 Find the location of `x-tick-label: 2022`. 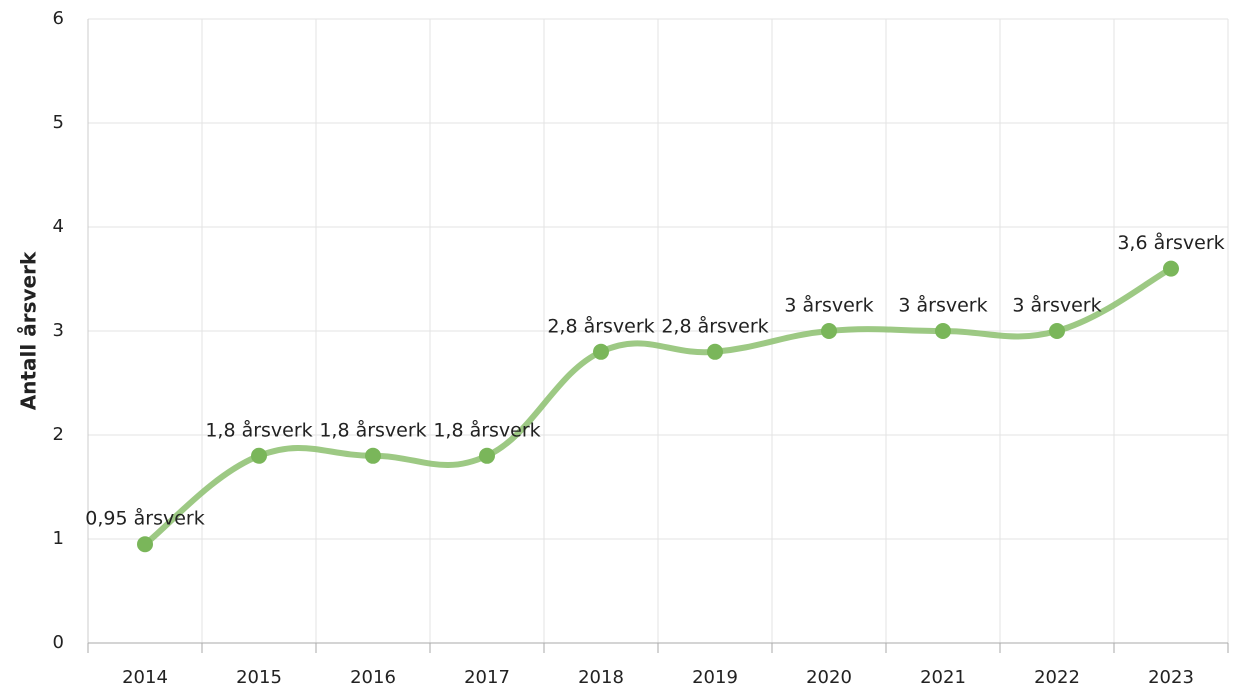

x-tick-label: 2022 is located at coordinates (1057, 677).